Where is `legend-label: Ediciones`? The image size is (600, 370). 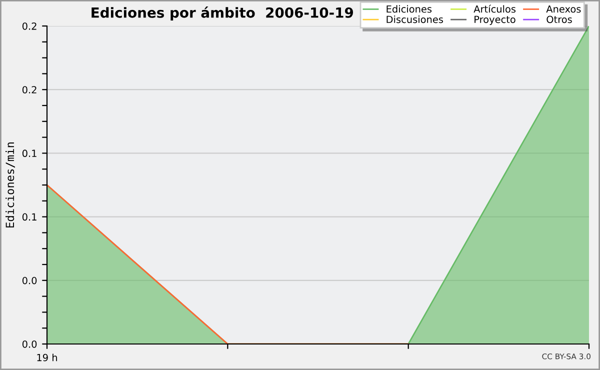 legend-label: Ediciones is located at coordinates (409, 9).